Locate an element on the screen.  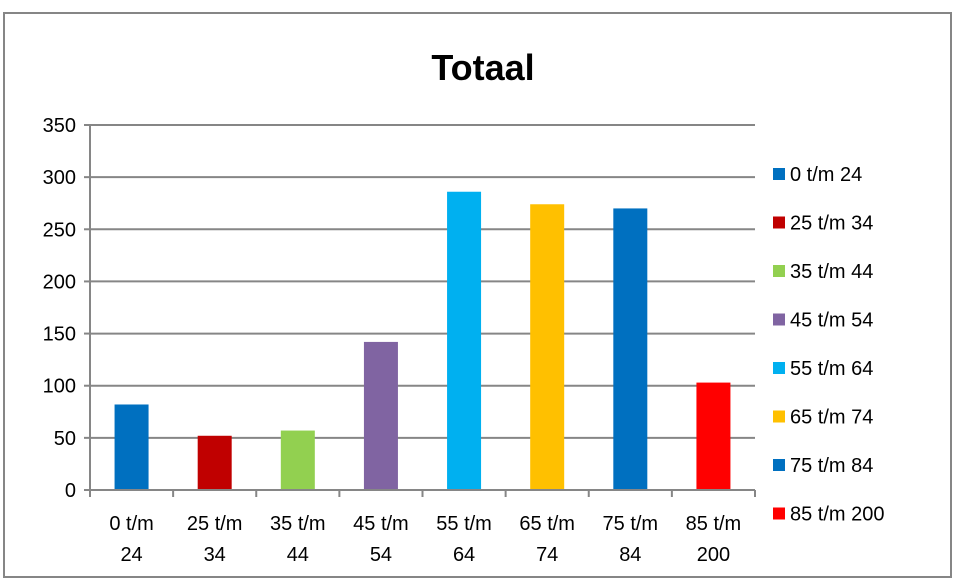
legend-label: 25 t/m 34 is located at coordinates (831, 224).